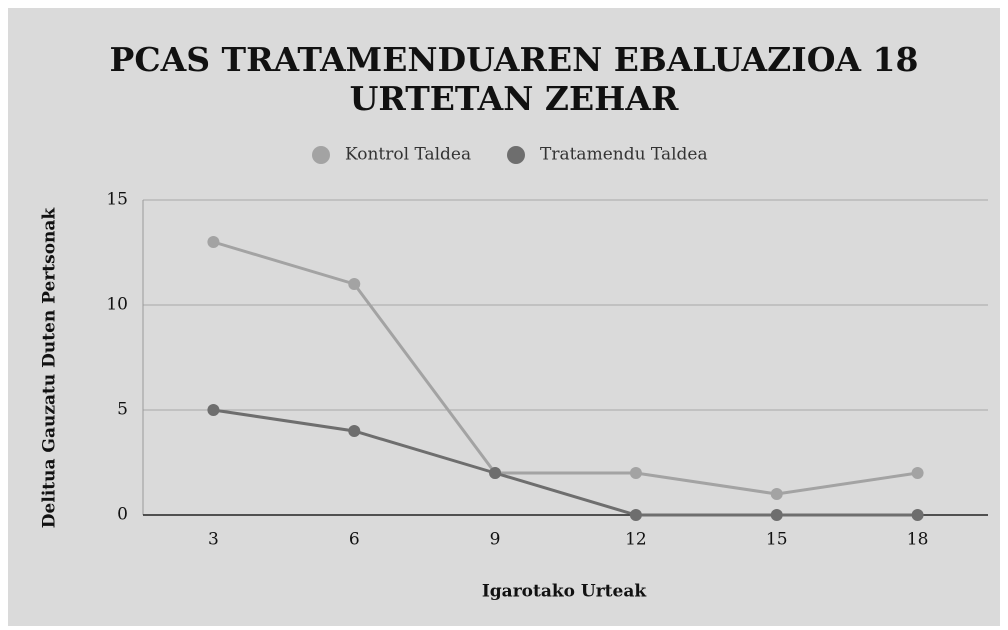 The image size is (1008, 630). What do you see at coordinates (636, 540) in the screenshot?
I see `x-tick-label: 12` at bounding box center [636, 540].